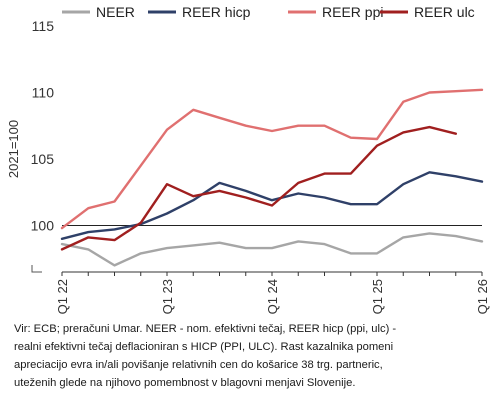 This screenshot has width=490, height=401. I want to click on x-axis: Q1 22 Q1 23 Q1 24 Q1 25 Q1 26, so click(272, 292).